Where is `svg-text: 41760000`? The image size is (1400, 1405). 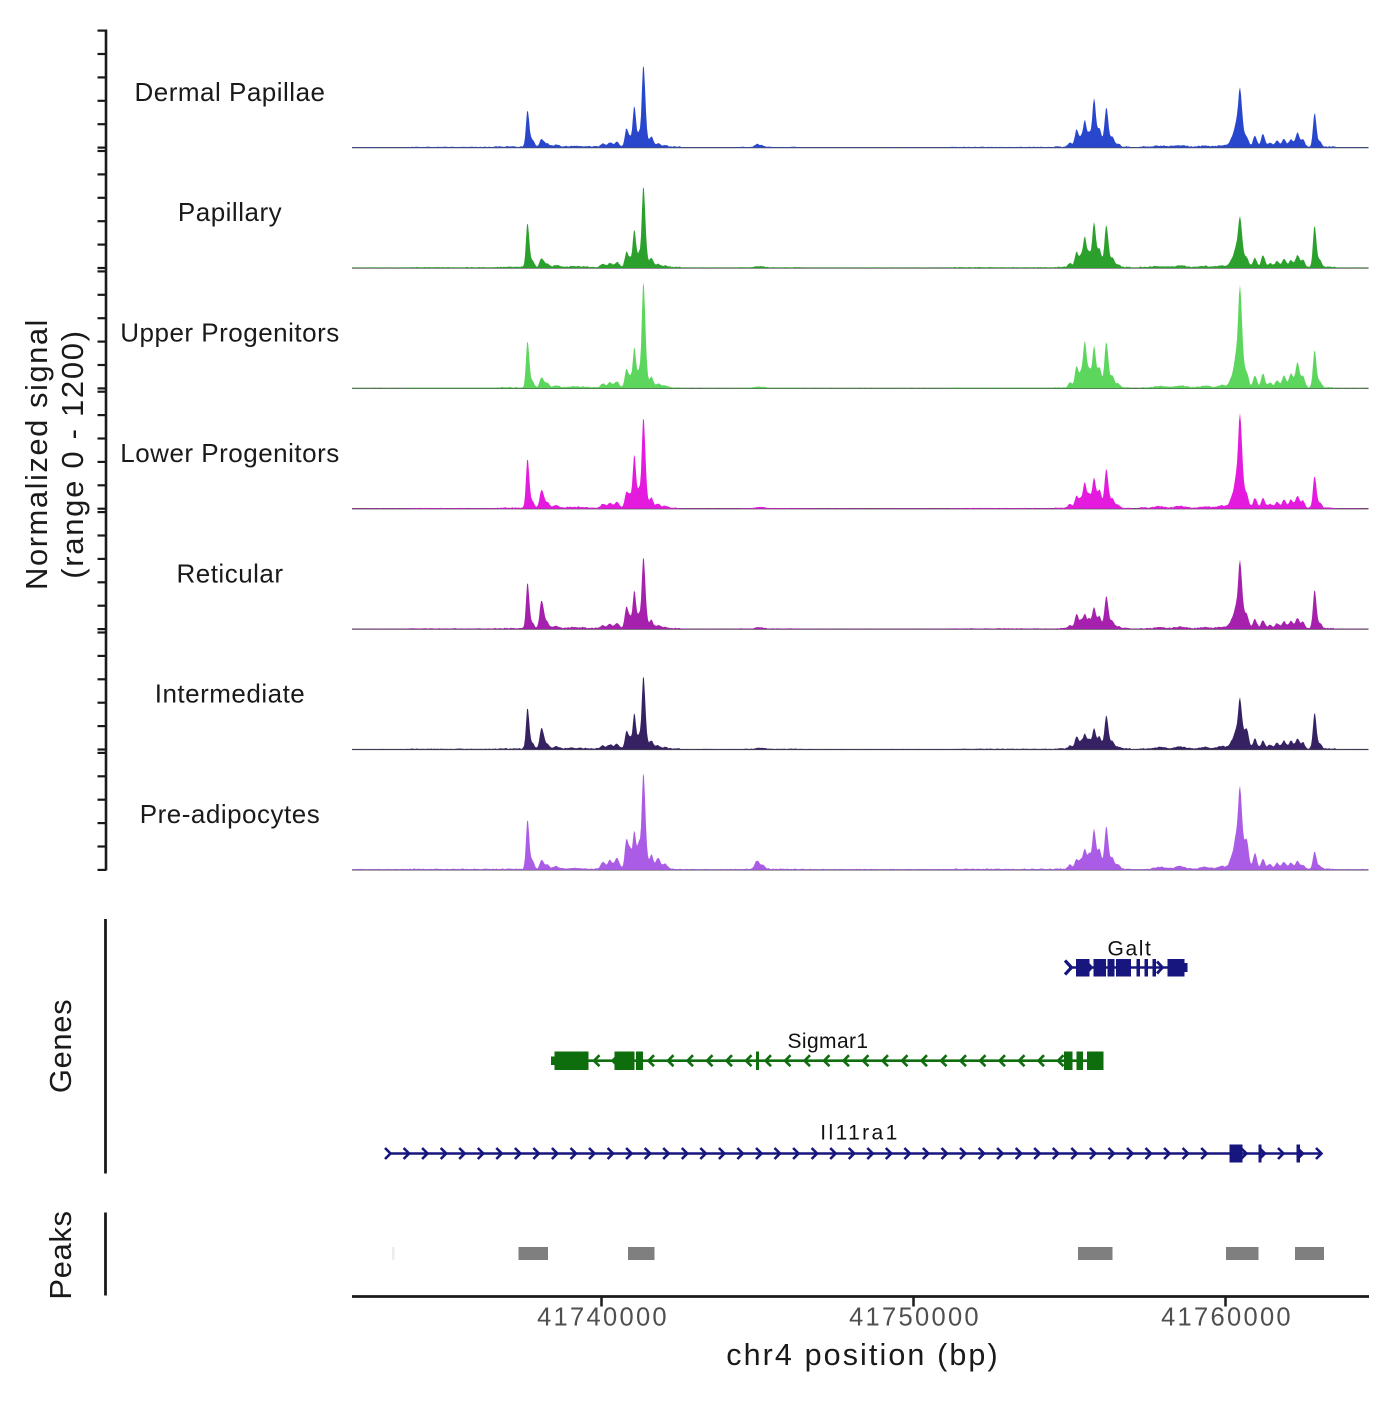 svg-text: 41760000 is located at coordinates (1227, 1318).